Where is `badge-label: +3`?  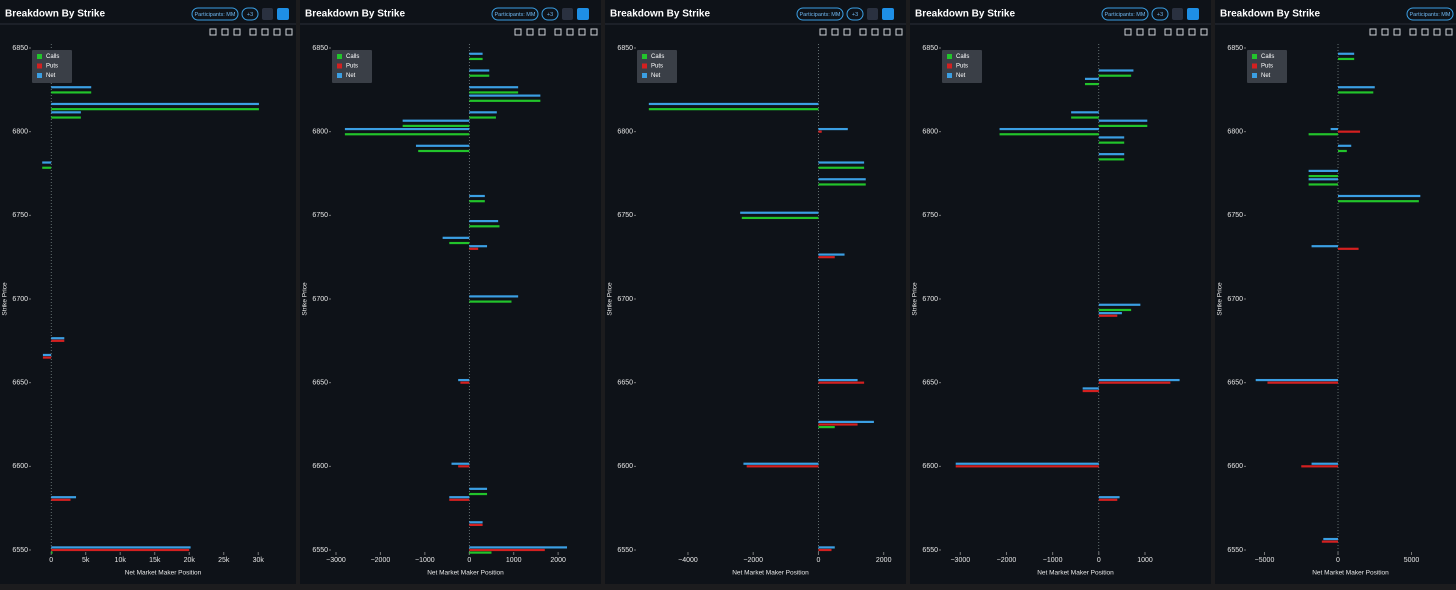
badge-label: +3 is located at coordinates (855, 15).